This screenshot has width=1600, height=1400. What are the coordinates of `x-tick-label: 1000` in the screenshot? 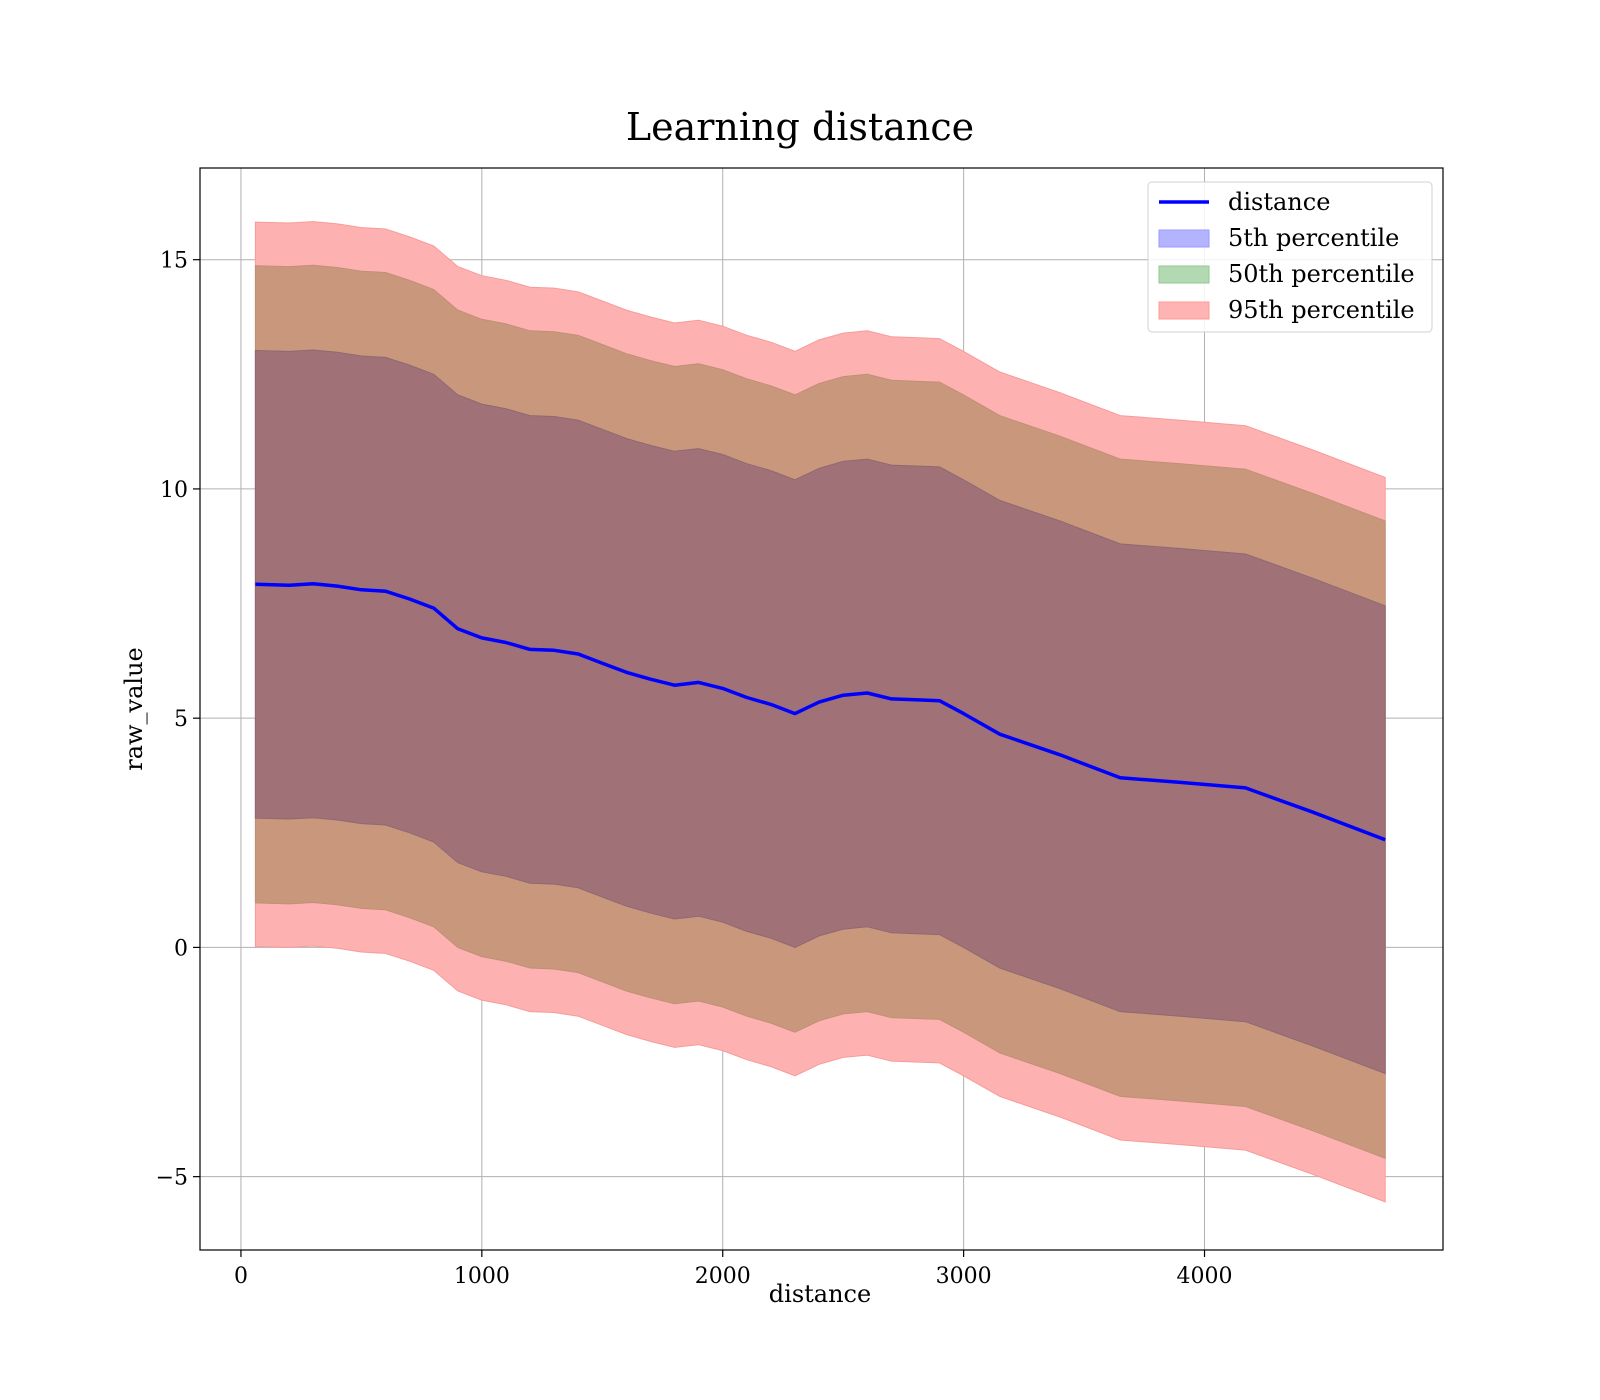 It's located at (482, 1276).